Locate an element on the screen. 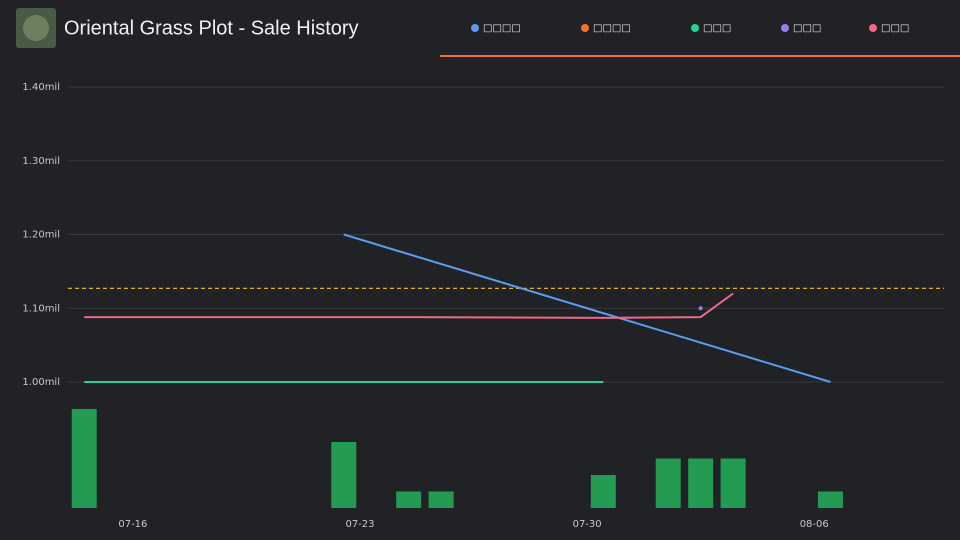 This screenshot has width=960, height=540. x-tick-label: 07-30 is located at coordinates (587, 524).